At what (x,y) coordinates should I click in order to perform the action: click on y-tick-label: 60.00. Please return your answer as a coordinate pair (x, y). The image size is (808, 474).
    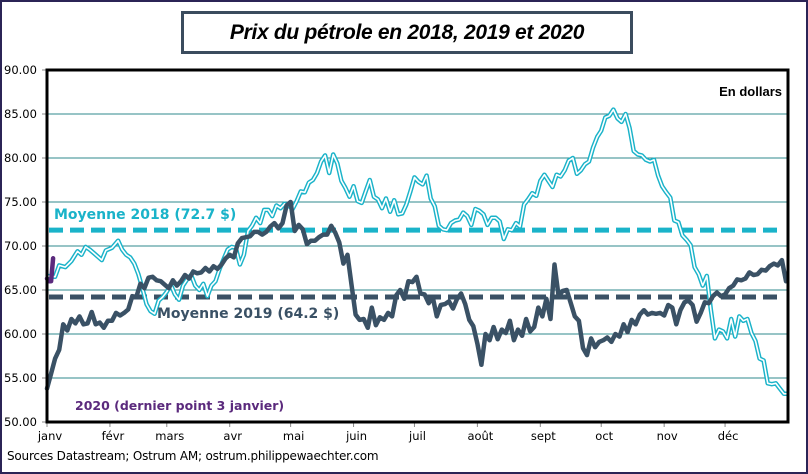
    Looking at the image, I should click on (20, 334).